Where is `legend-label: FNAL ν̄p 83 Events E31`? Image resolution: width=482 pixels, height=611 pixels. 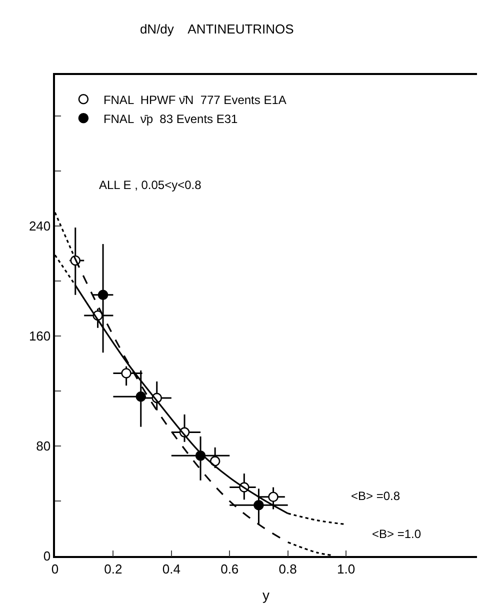
legend-label: FNAL ν̄p 83 Events E31 is located at coordinates (170, 119).